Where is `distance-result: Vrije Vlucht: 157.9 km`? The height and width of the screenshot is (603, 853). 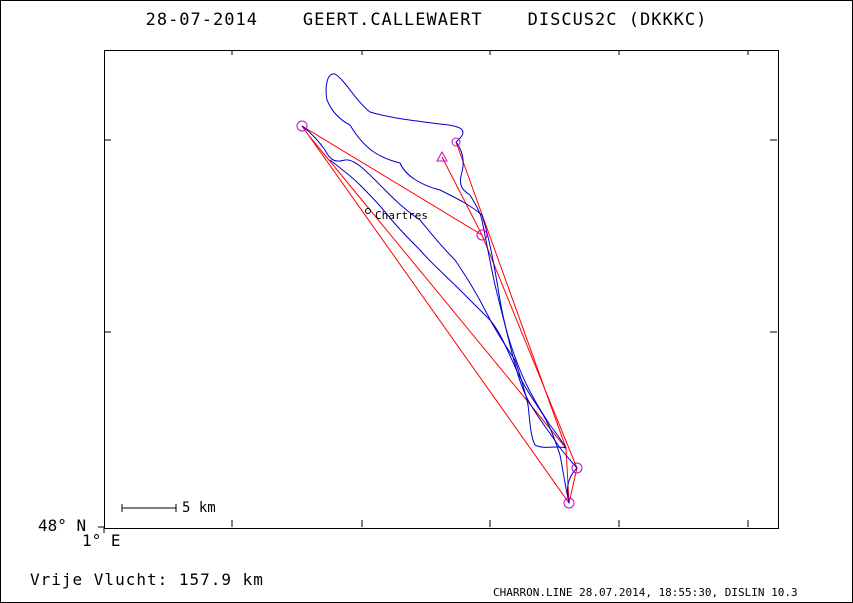 distance-result: Vrije Vlucht: 157.9 km is located at coordinates (147, 579).